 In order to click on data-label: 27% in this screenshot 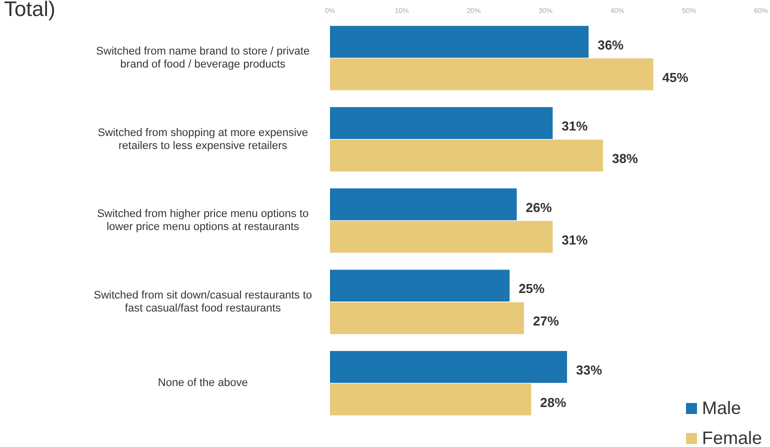, I will do `click(546, 321)`.